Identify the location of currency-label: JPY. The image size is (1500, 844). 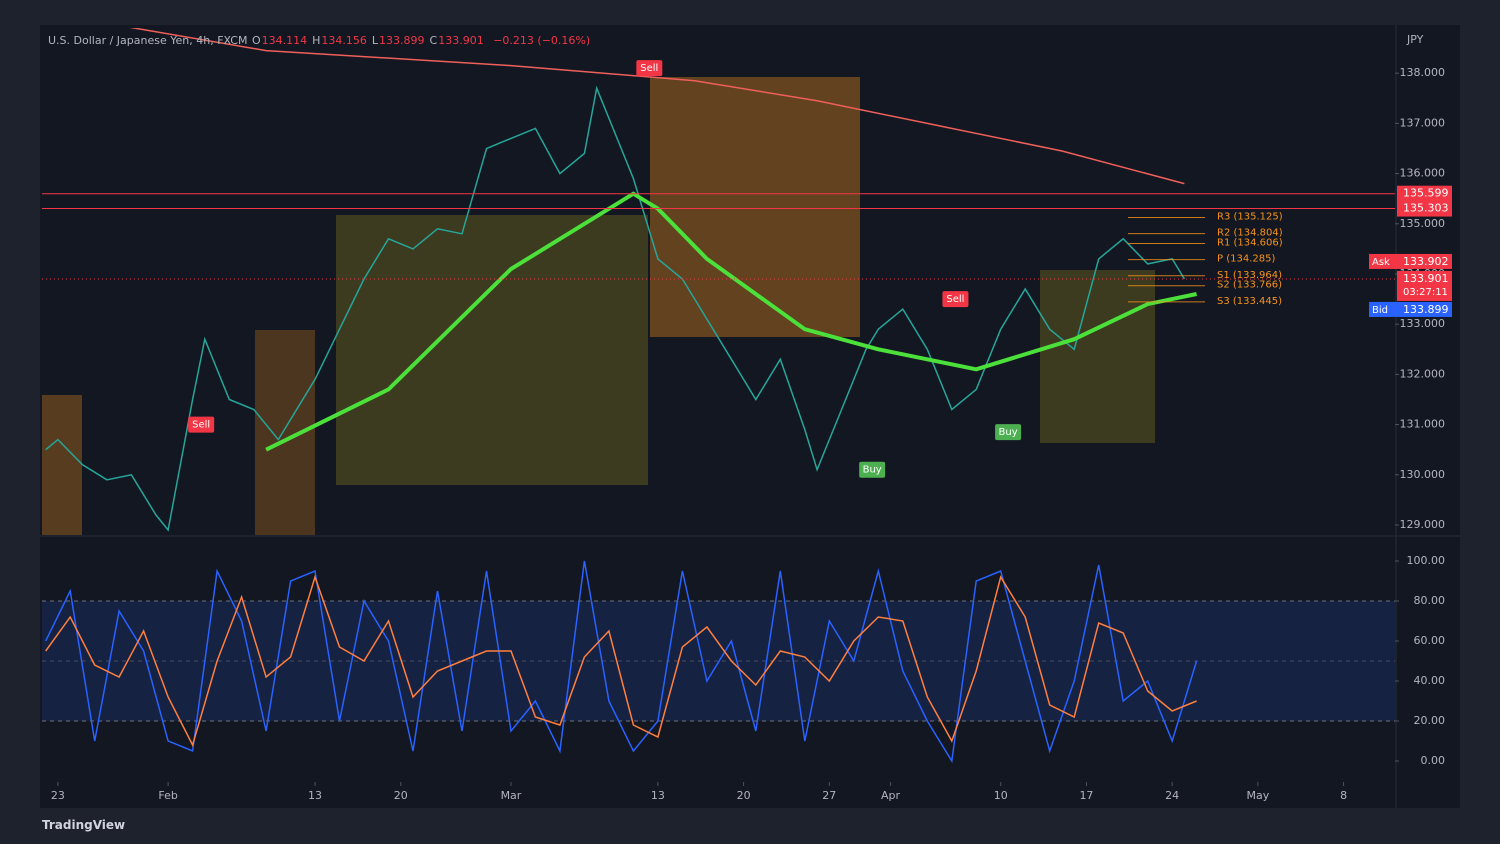
(1415, 39).